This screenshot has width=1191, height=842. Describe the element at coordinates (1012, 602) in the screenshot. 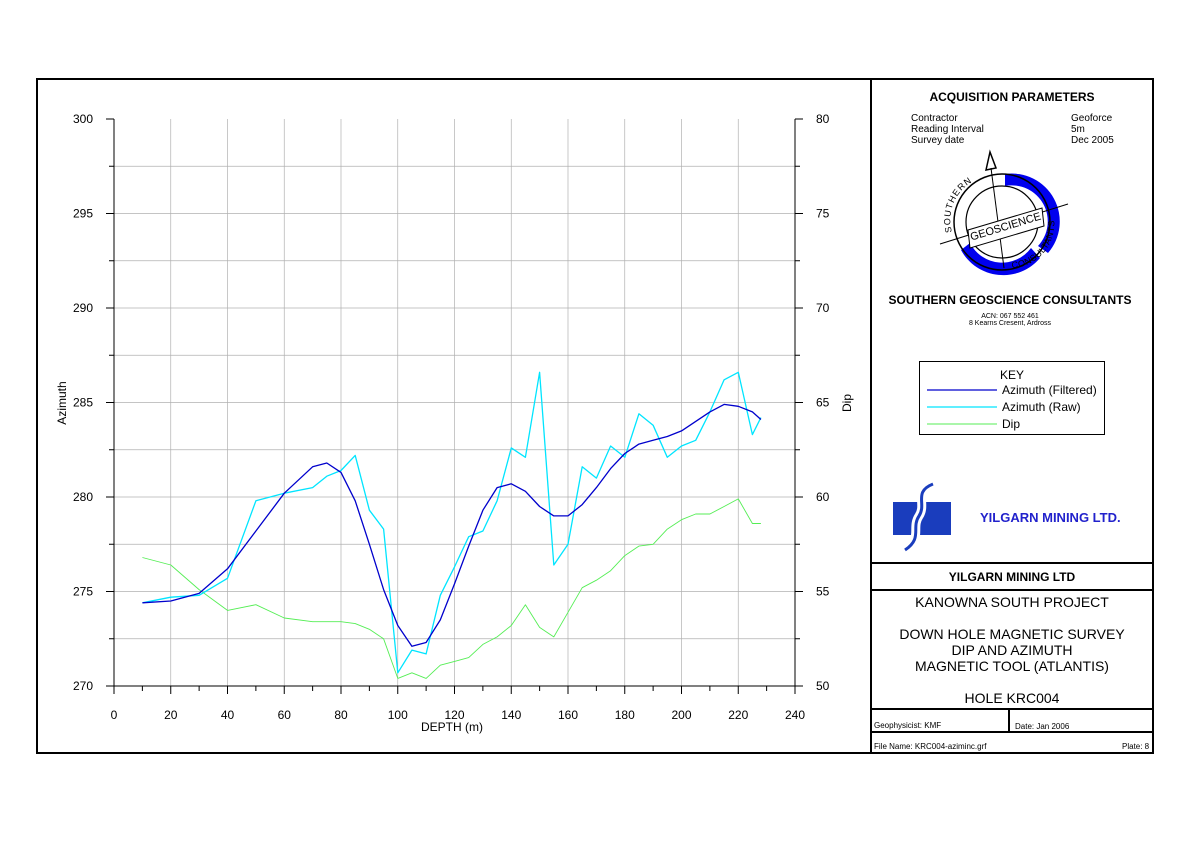

I see `title-project: KANOWNA SOUTH PROJECT` at that location.